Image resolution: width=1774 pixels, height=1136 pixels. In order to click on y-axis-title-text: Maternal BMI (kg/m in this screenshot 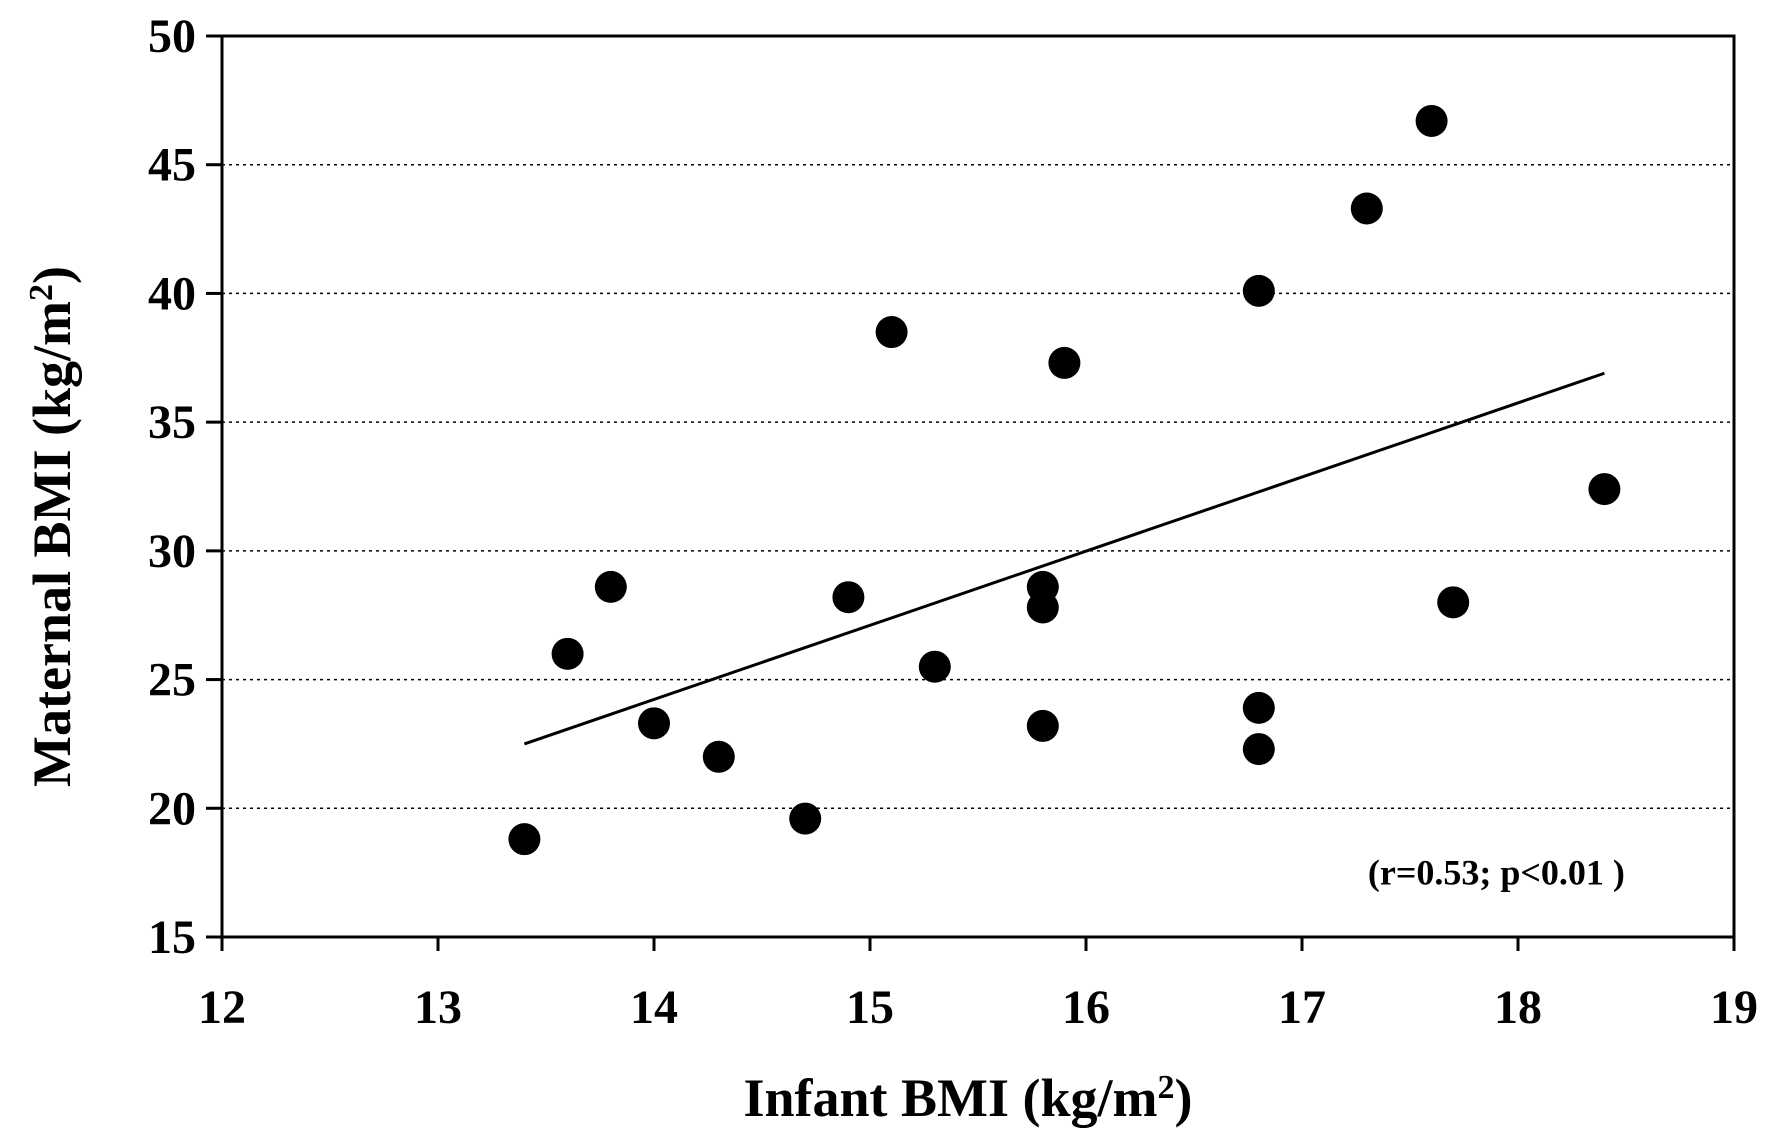, I will do `click(52, 544)`.